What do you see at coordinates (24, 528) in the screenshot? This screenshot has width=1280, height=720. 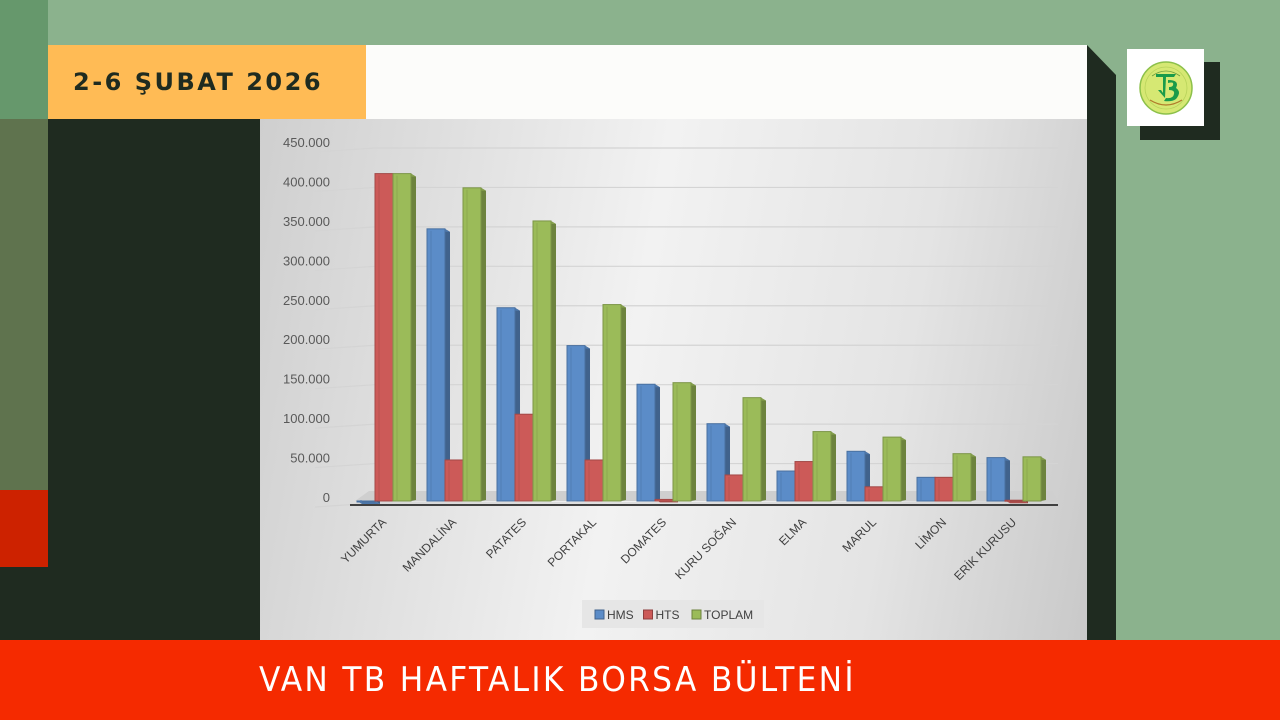 I see `left-accent-strip-red` at bounding box center [24, 528].